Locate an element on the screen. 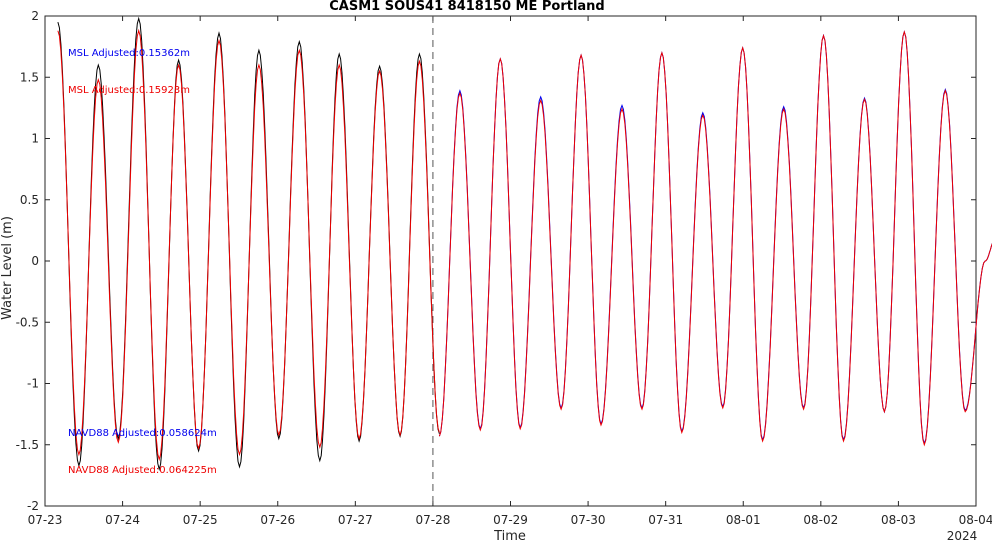 The width and height of the screenshot is (992, 541). x-tick-label: 07-28 is located at coordinates (432, 520).